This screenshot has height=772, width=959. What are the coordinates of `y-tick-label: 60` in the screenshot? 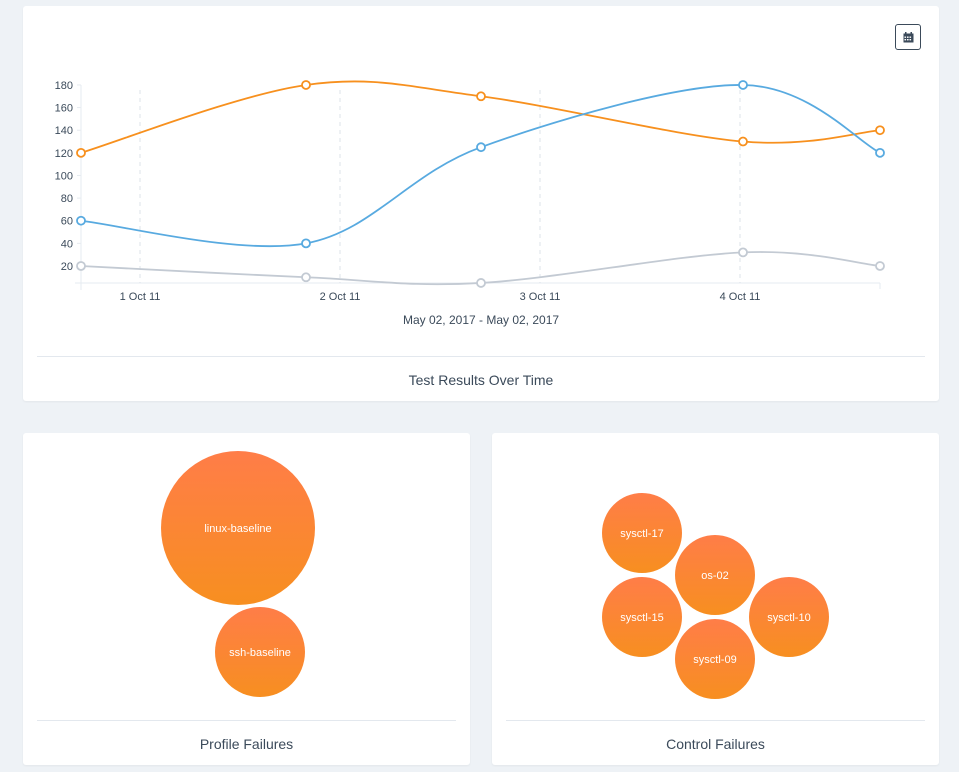 It's located at (67, 222).